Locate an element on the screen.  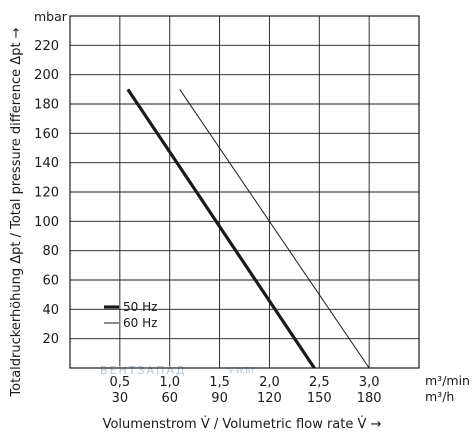
y-tick-label: 180 is located at coordinates (46, 105).